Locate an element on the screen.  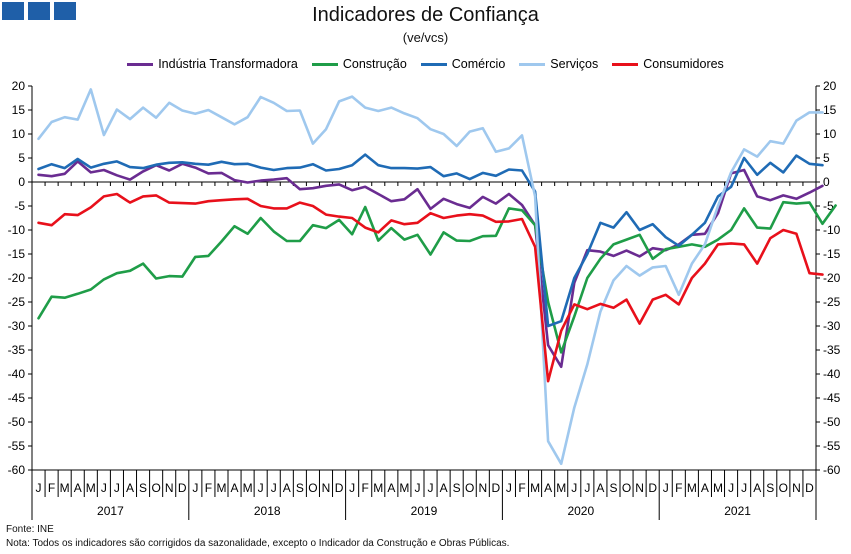
year-label: 2021 is located at coordinates (737, 511).